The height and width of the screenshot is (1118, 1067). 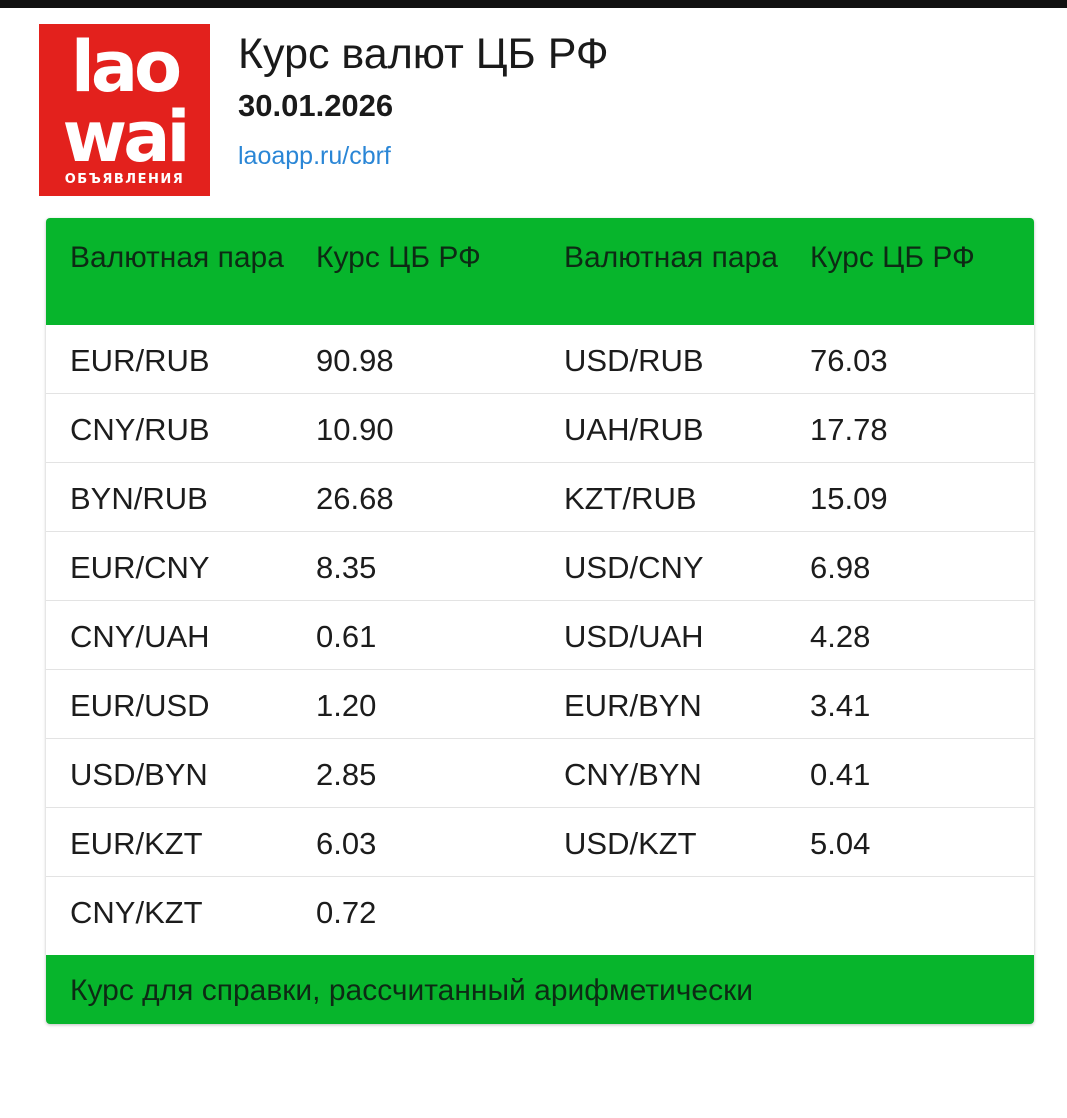 What do you see at coordinates (346, 636) in the screenshot?
I see `rate-cell: 0.61` at bounding box center [346, 636].